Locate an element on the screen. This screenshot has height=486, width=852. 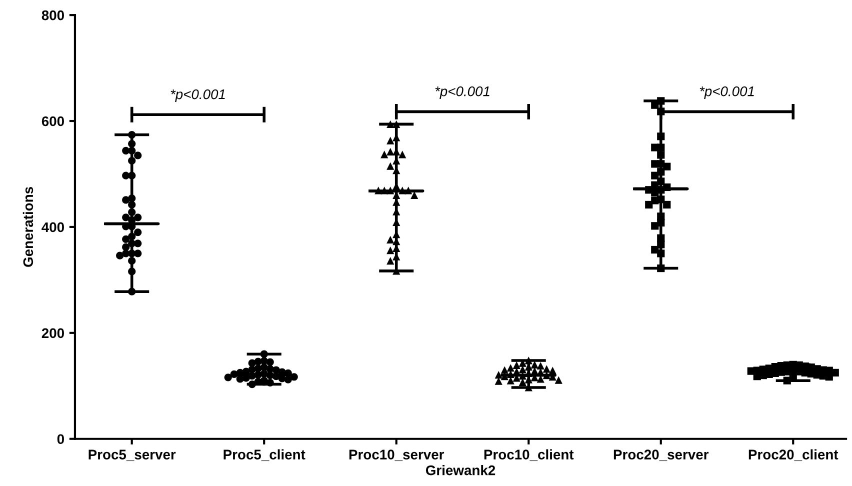
x-tick-label: Proc20_client is located at coordinates (793, 455).